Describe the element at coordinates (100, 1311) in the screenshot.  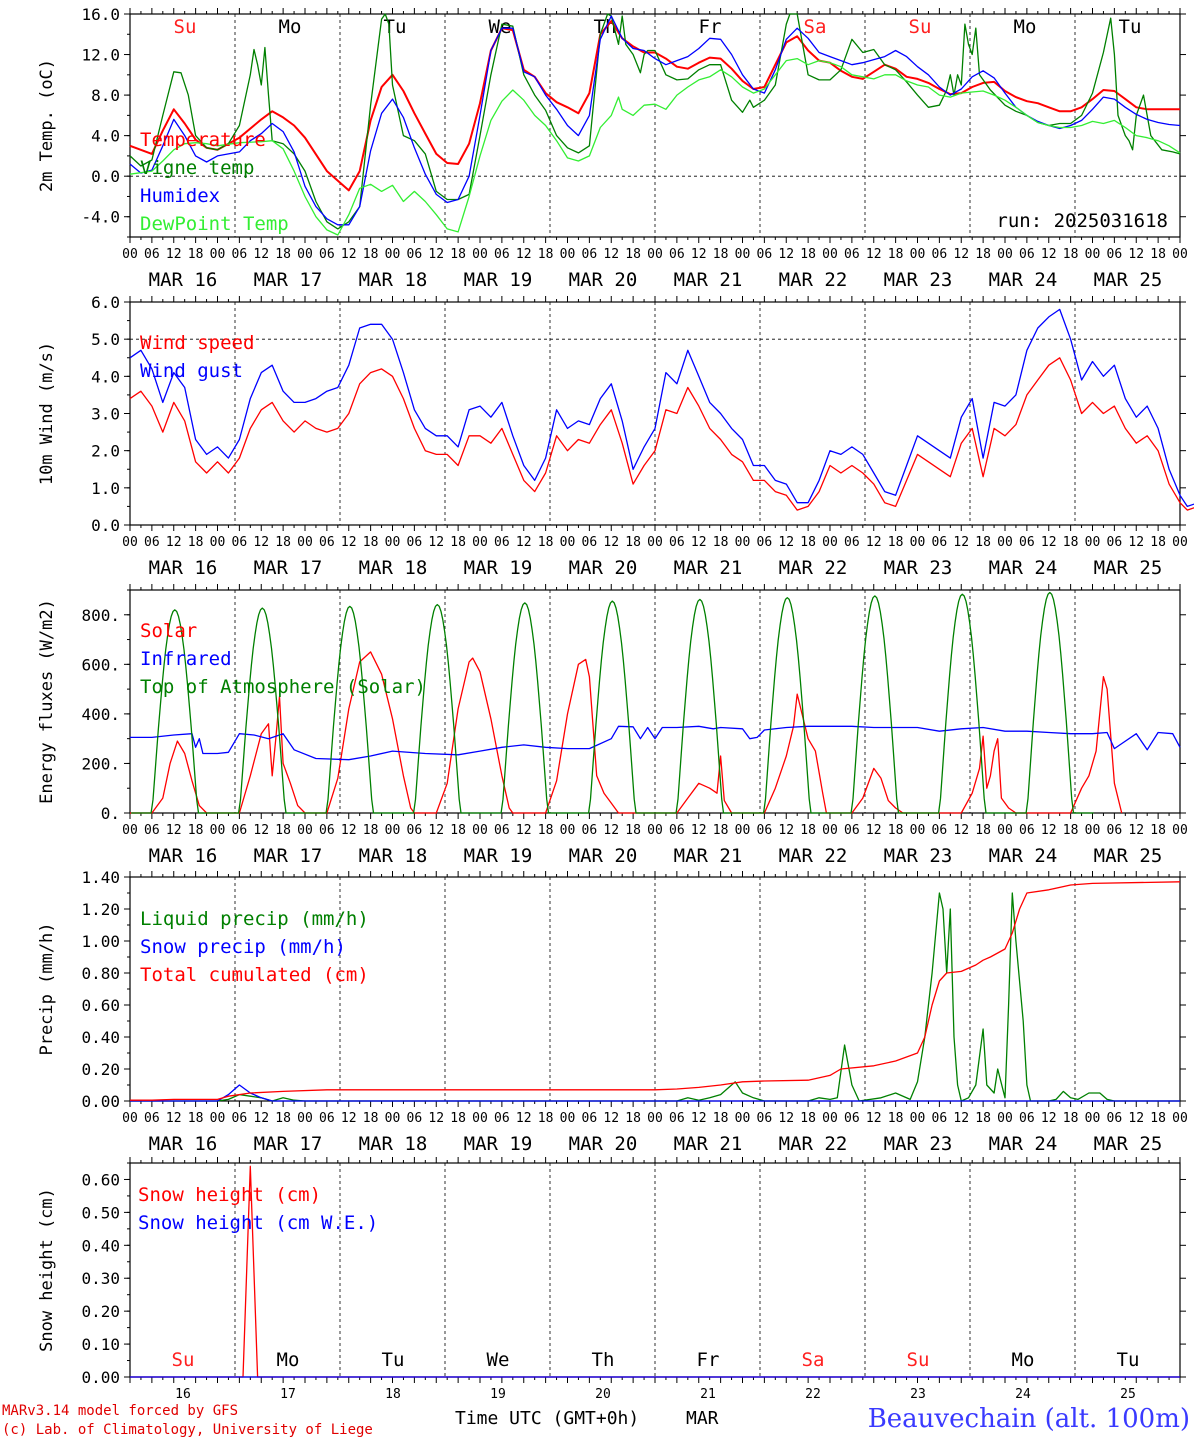
I see `y-tick-label: 0.20` at that location.